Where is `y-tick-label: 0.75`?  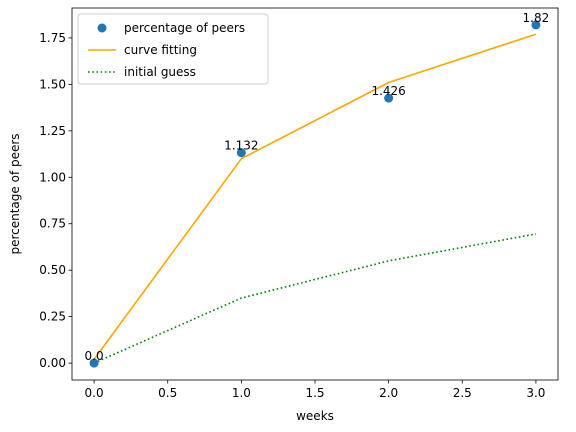 y-tick-label: 0.75 is located at coordinates (52, 224).